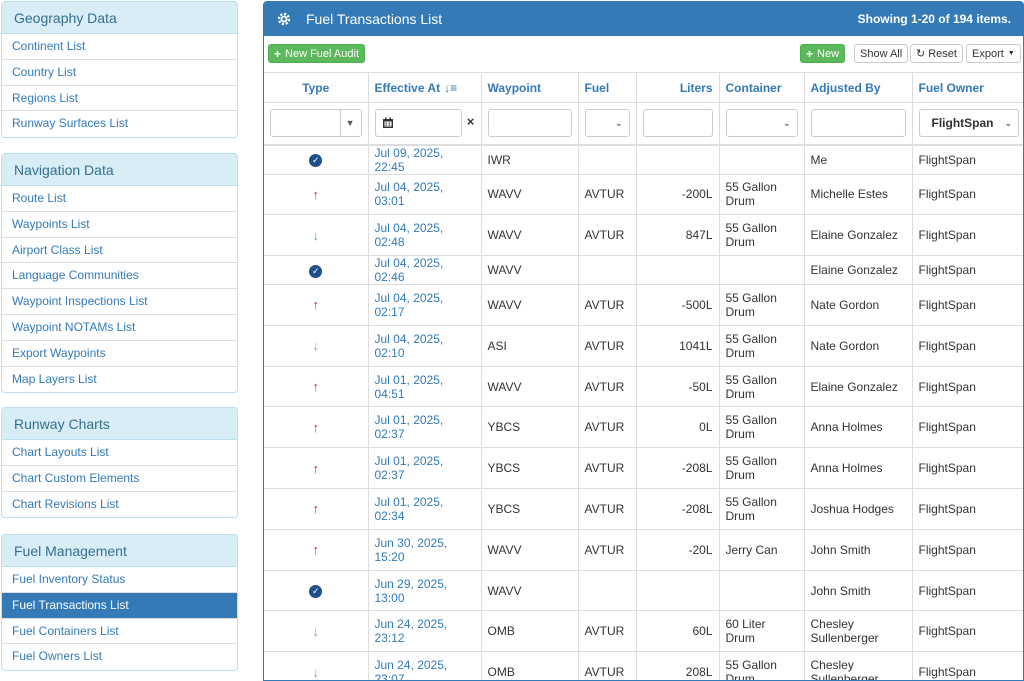 The image size is (1024, 681). Describe the element at coordinates (425, 305) in the screenshot. I see `effective-at-cell: Jul 04, 2025, 02:17` at that location.